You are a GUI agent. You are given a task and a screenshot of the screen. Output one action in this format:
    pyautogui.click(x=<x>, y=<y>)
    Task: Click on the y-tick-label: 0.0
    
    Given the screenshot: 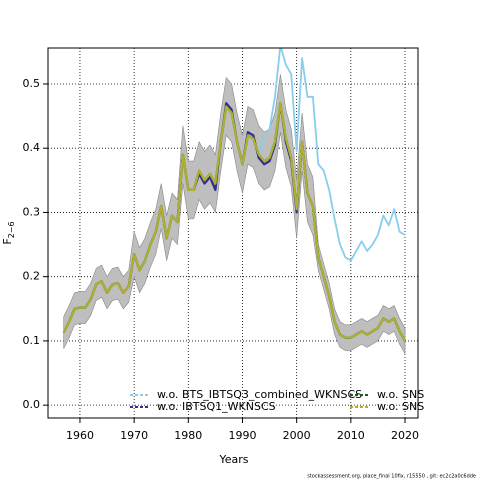 What is the action you would take?
    pyautogui.click(x=32, y=404)
    